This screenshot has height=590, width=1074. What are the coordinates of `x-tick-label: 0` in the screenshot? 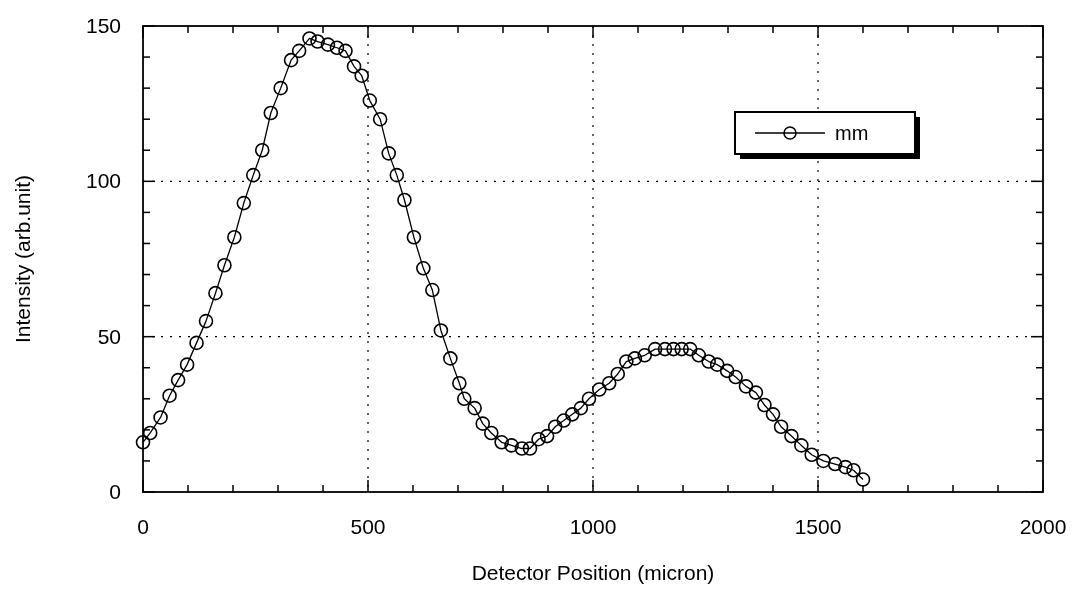 It's located at (143, 526).